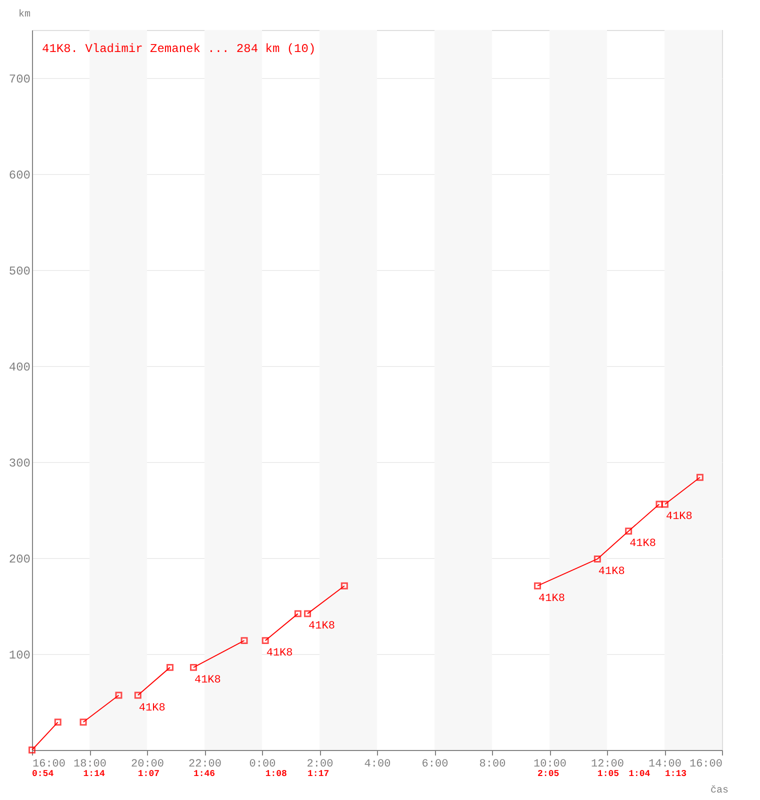 The width and height of the screenshot is (760, 800). What do you see at coordinates (19, 559) in the screenshot?
I see `y-tick-label: 200` at bounding box center [19, 559].